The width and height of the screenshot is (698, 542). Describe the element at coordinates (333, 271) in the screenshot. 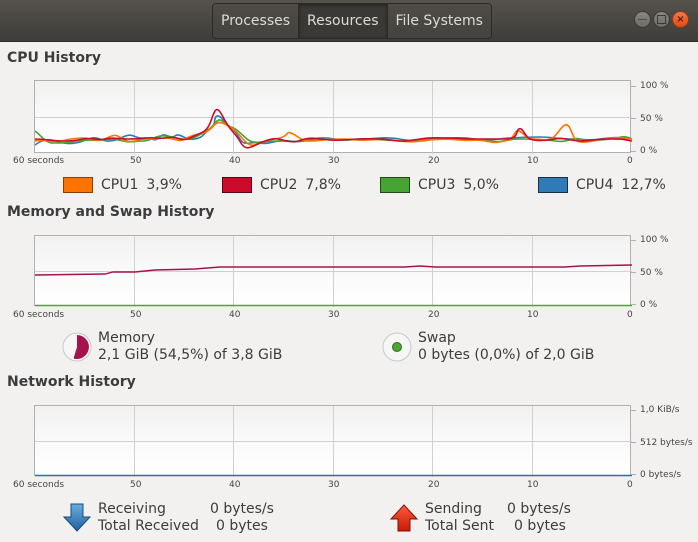

I see `memory-graph` at that location.